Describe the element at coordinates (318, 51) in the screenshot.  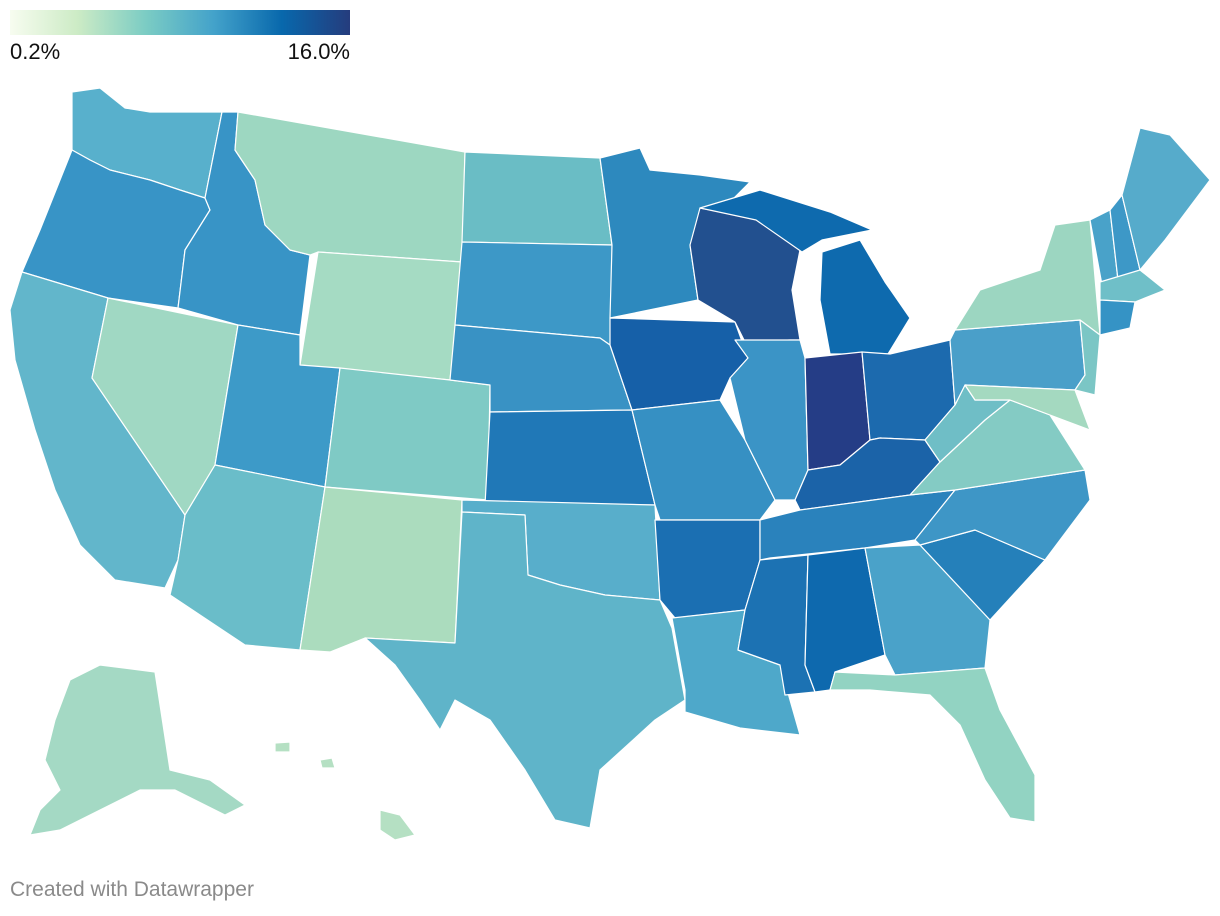
I see `legend-max-label: 16.0%` at that location.